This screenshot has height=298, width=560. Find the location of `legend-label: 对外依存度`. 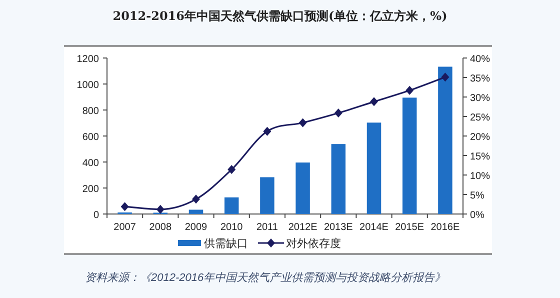

legend-label: 对外依存度 is located at coordinates (313, 243).